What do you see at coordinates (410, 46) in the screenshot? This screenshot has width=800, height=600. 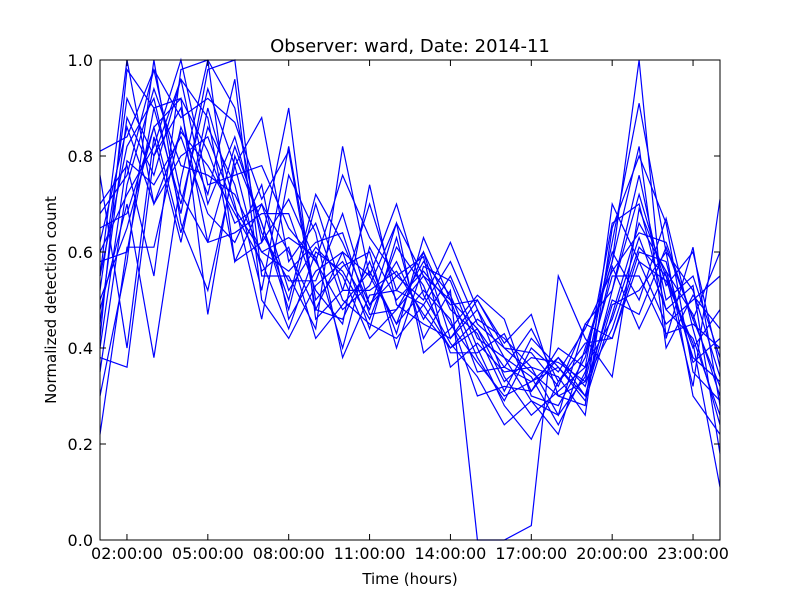 I see `chart-title: Observer: ward, Date: 2014-11` at bounding box center [410, 46].